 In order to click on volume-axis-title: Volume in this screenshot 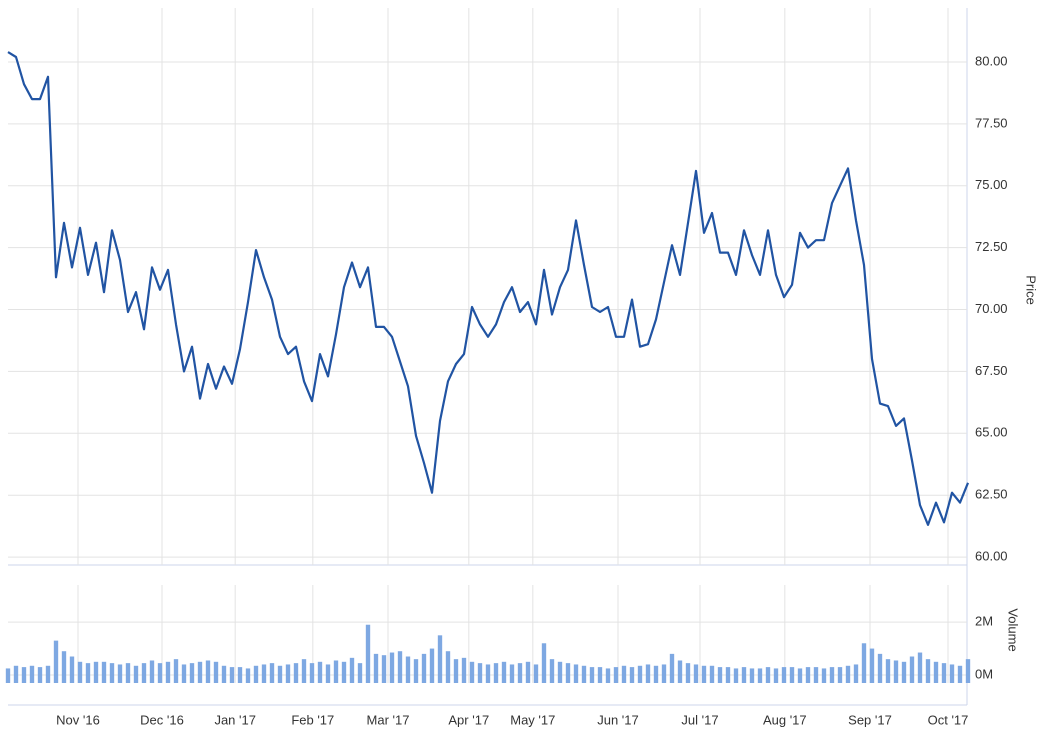, I will do `click(1013, 629)`.